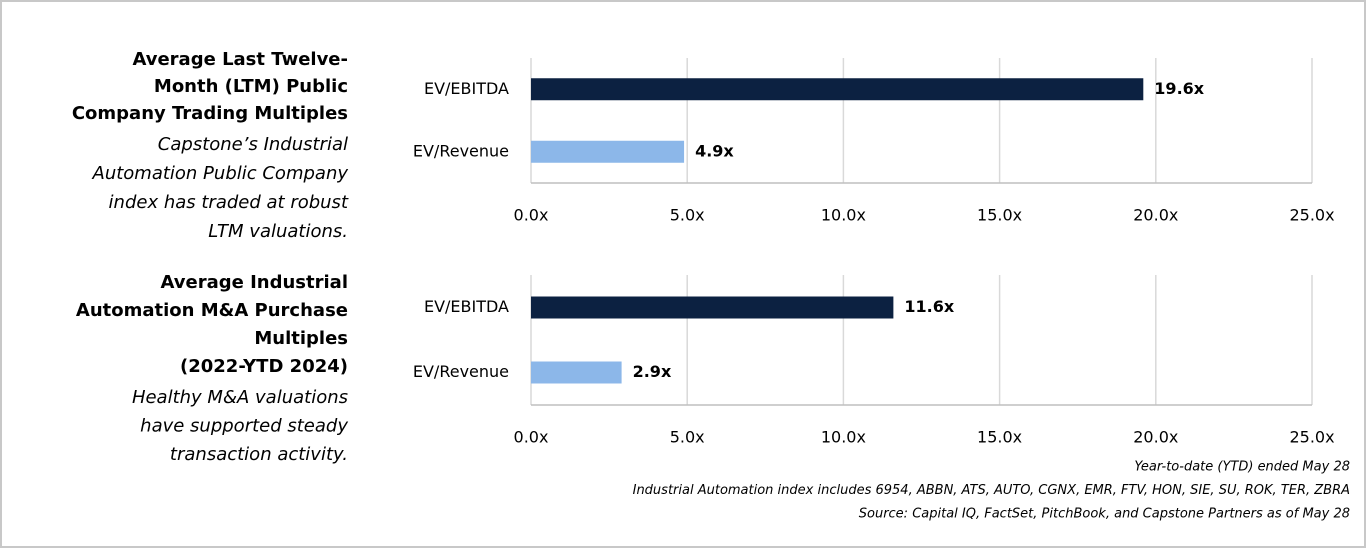 This screenshot has height=548, width=1366. I want to click on chart-subtitle: Healthy M&A valuations, so click(240, 397).